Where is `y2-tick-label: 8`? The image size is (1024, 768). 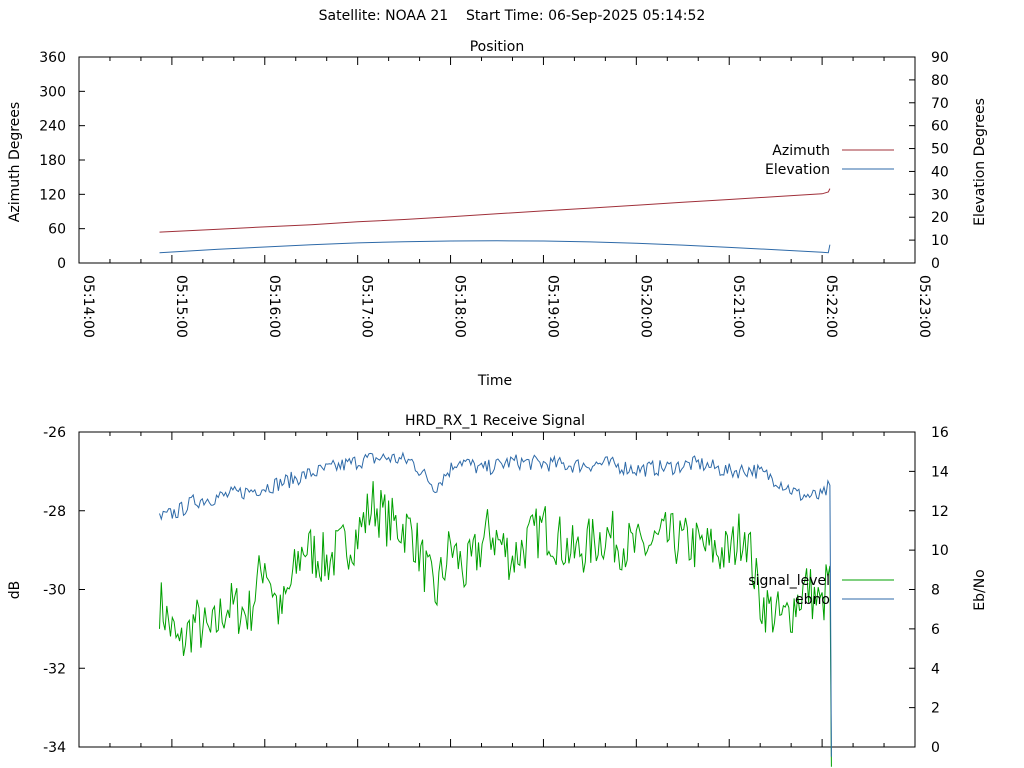
y2-tick-label: 8 is located at coordinates (935, 591).